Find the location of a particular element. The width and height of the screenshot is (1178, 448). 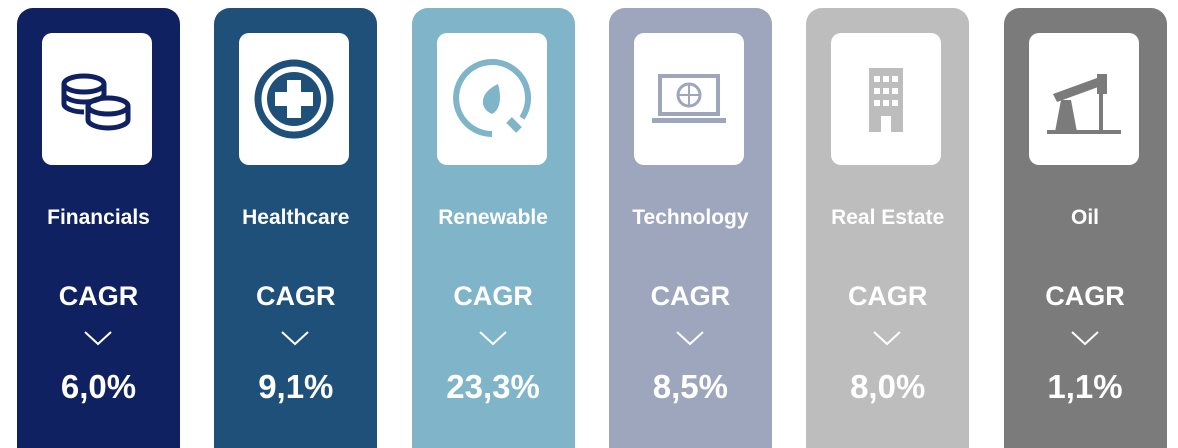

metric-value: 6,0% is located at coordinates (98, 386).